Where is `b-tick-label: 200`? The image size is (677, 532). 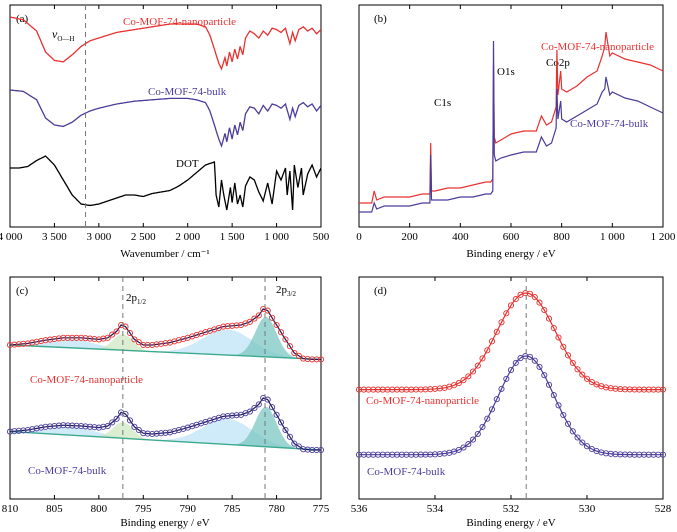 b-tick-label: 200 is located at coordinates (409, 237).